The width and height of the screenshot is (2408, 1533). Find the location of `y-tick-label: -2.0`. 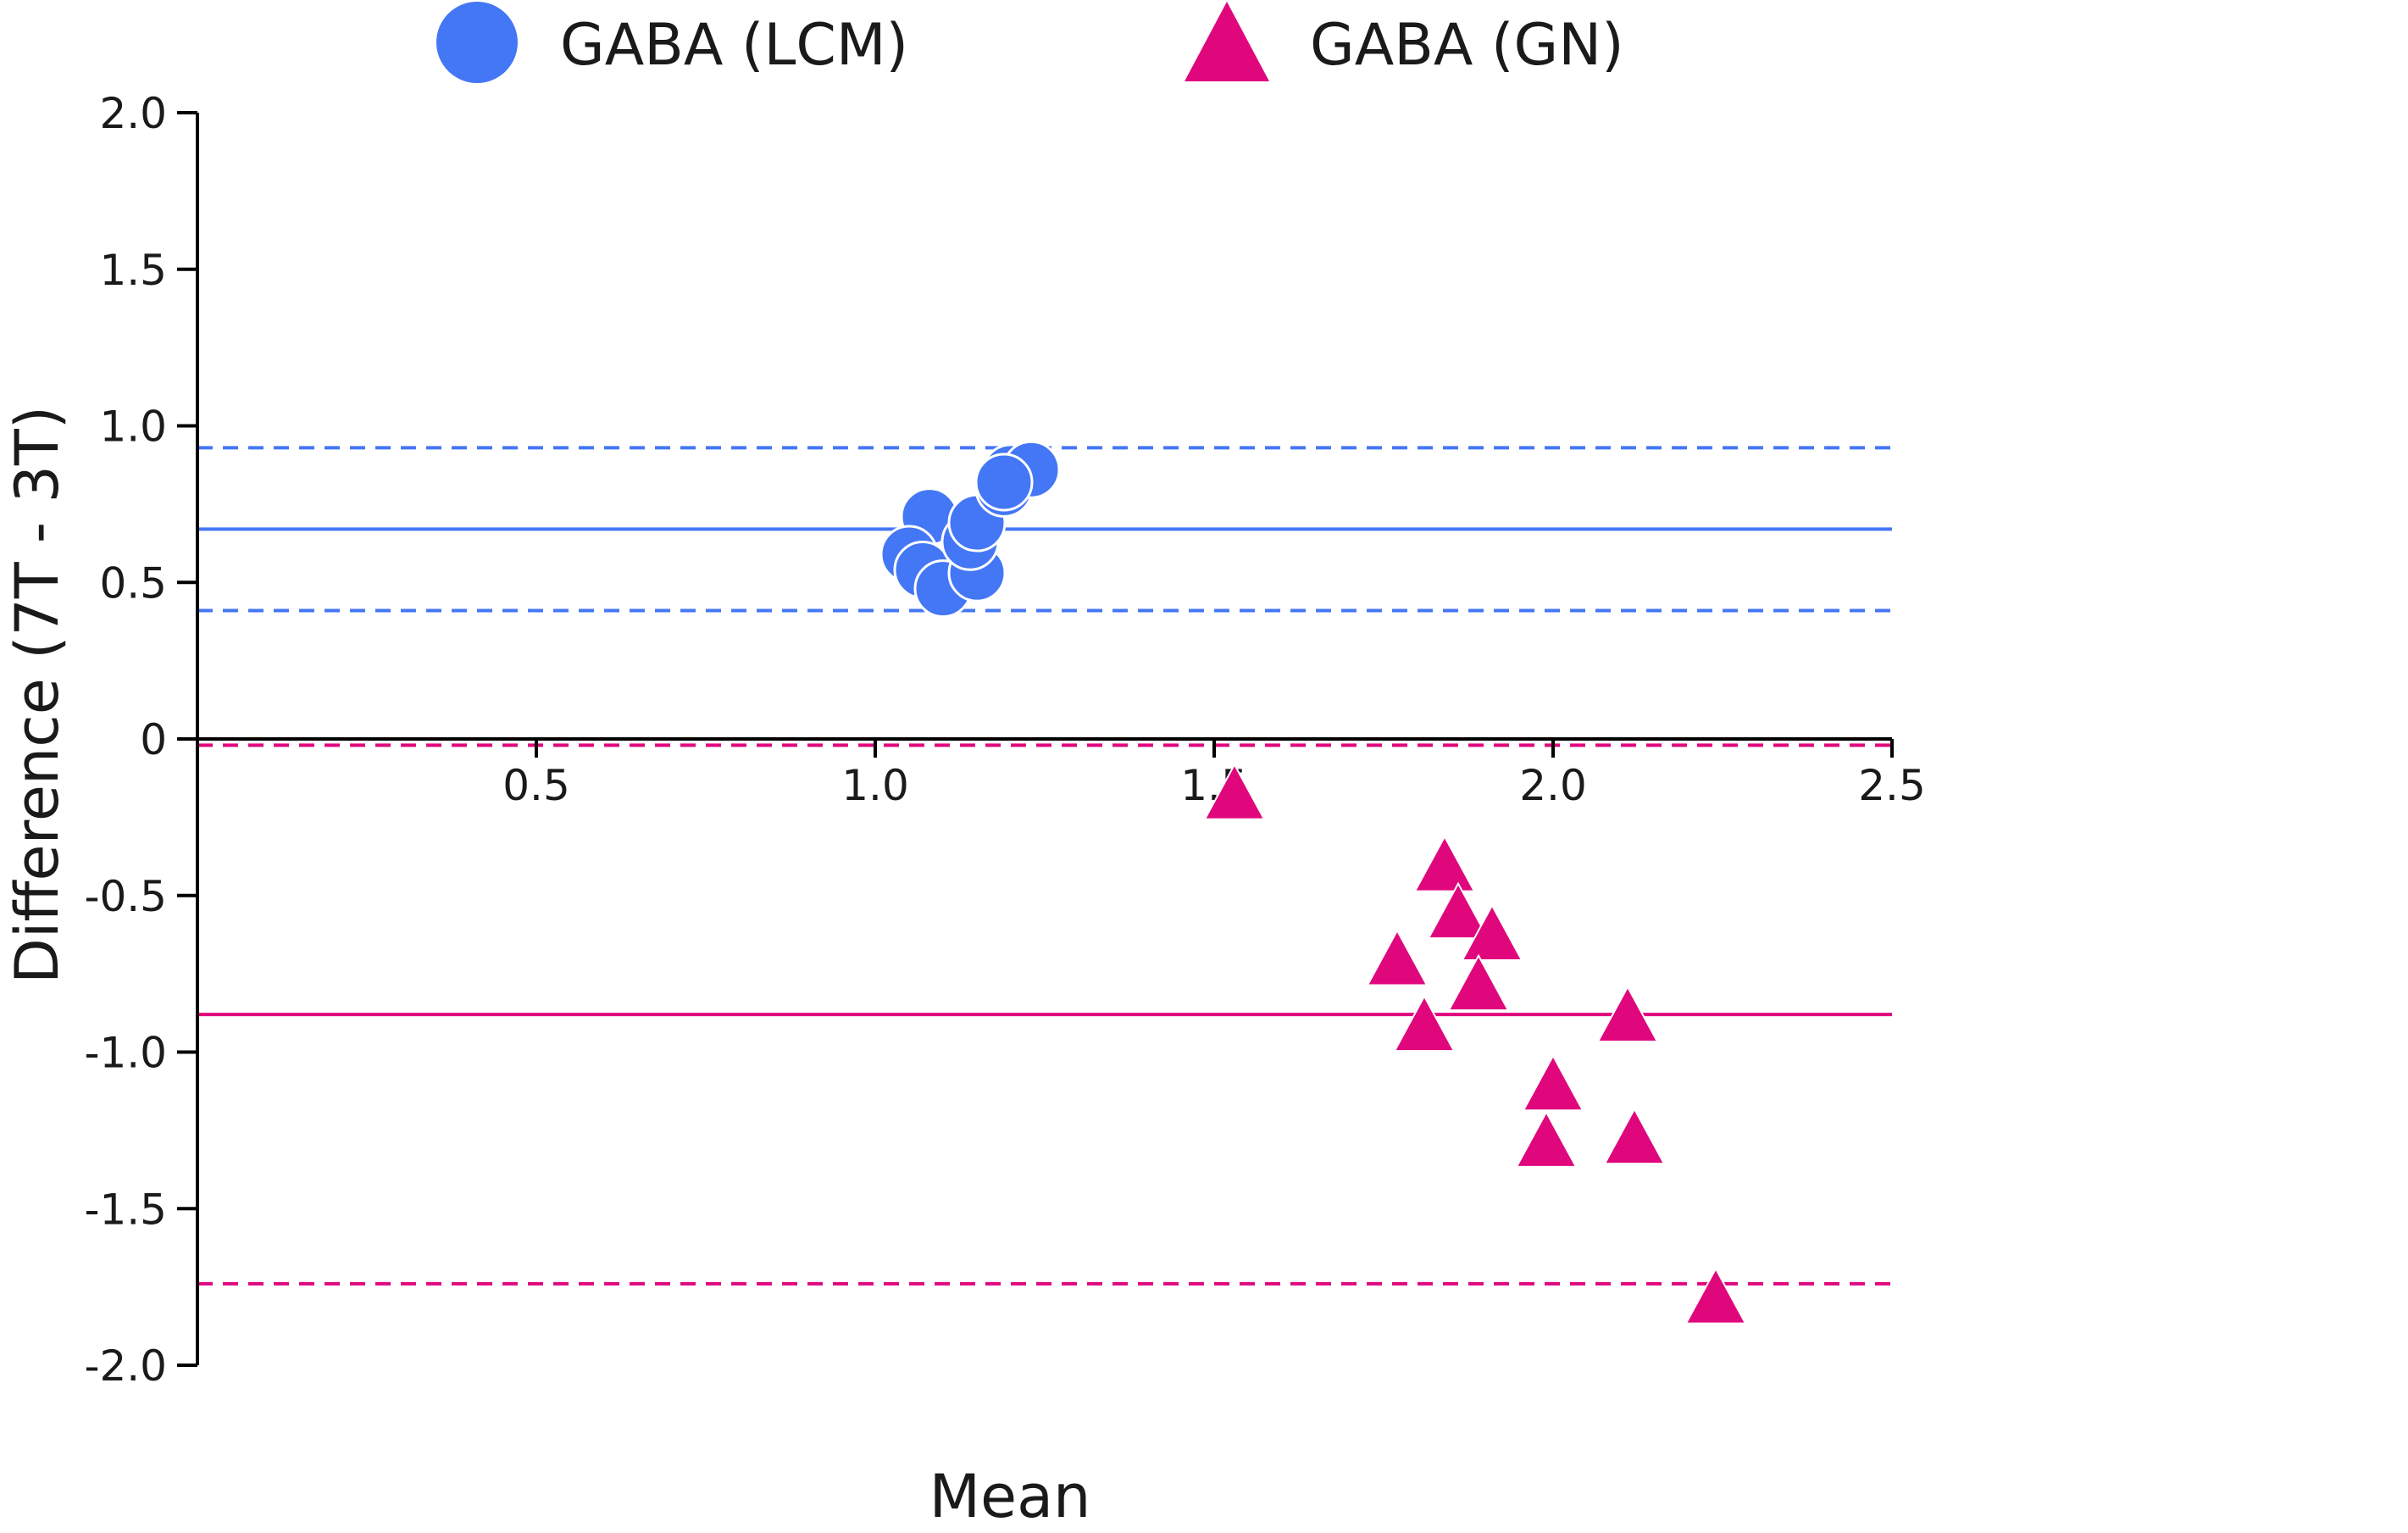

y-tick-label: -2.0 is located at coordinates (125, 1366).